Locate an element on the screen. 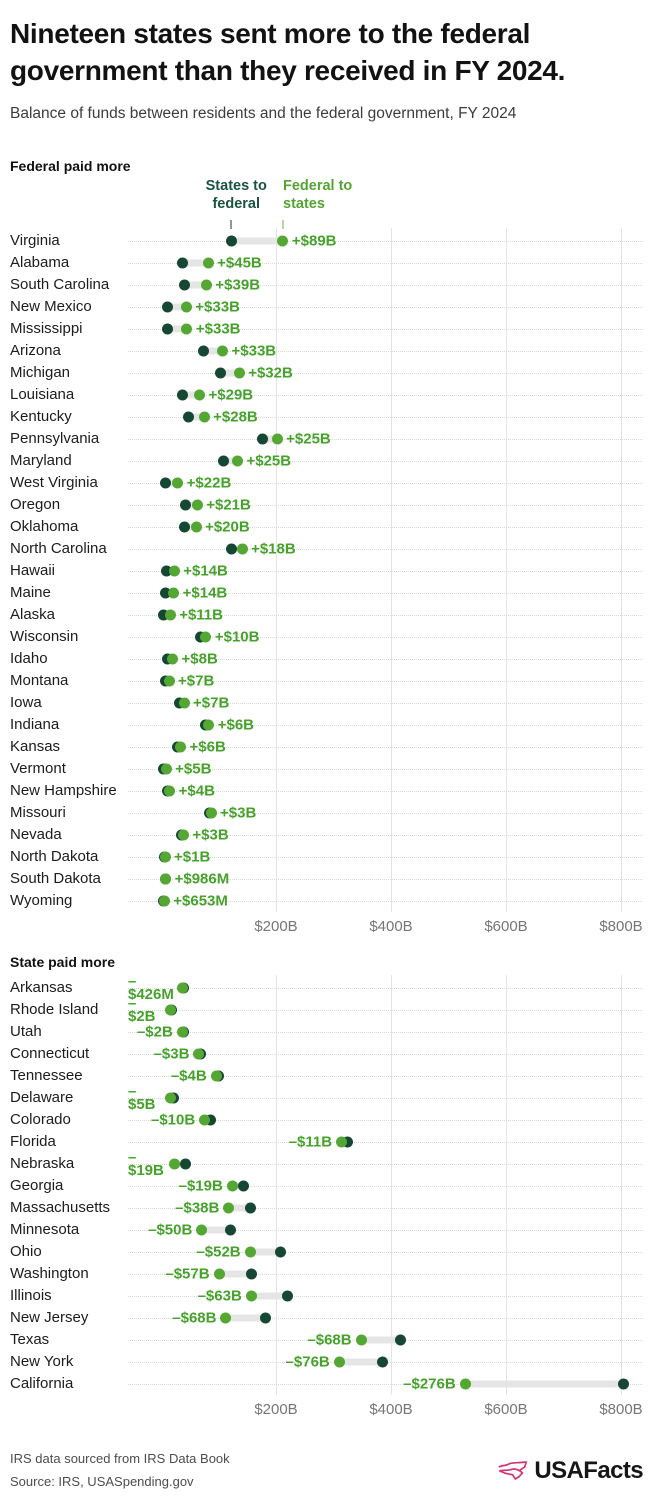 The image size is (653, 1500). state-label: Texas is located at coordinates (30, 1340).